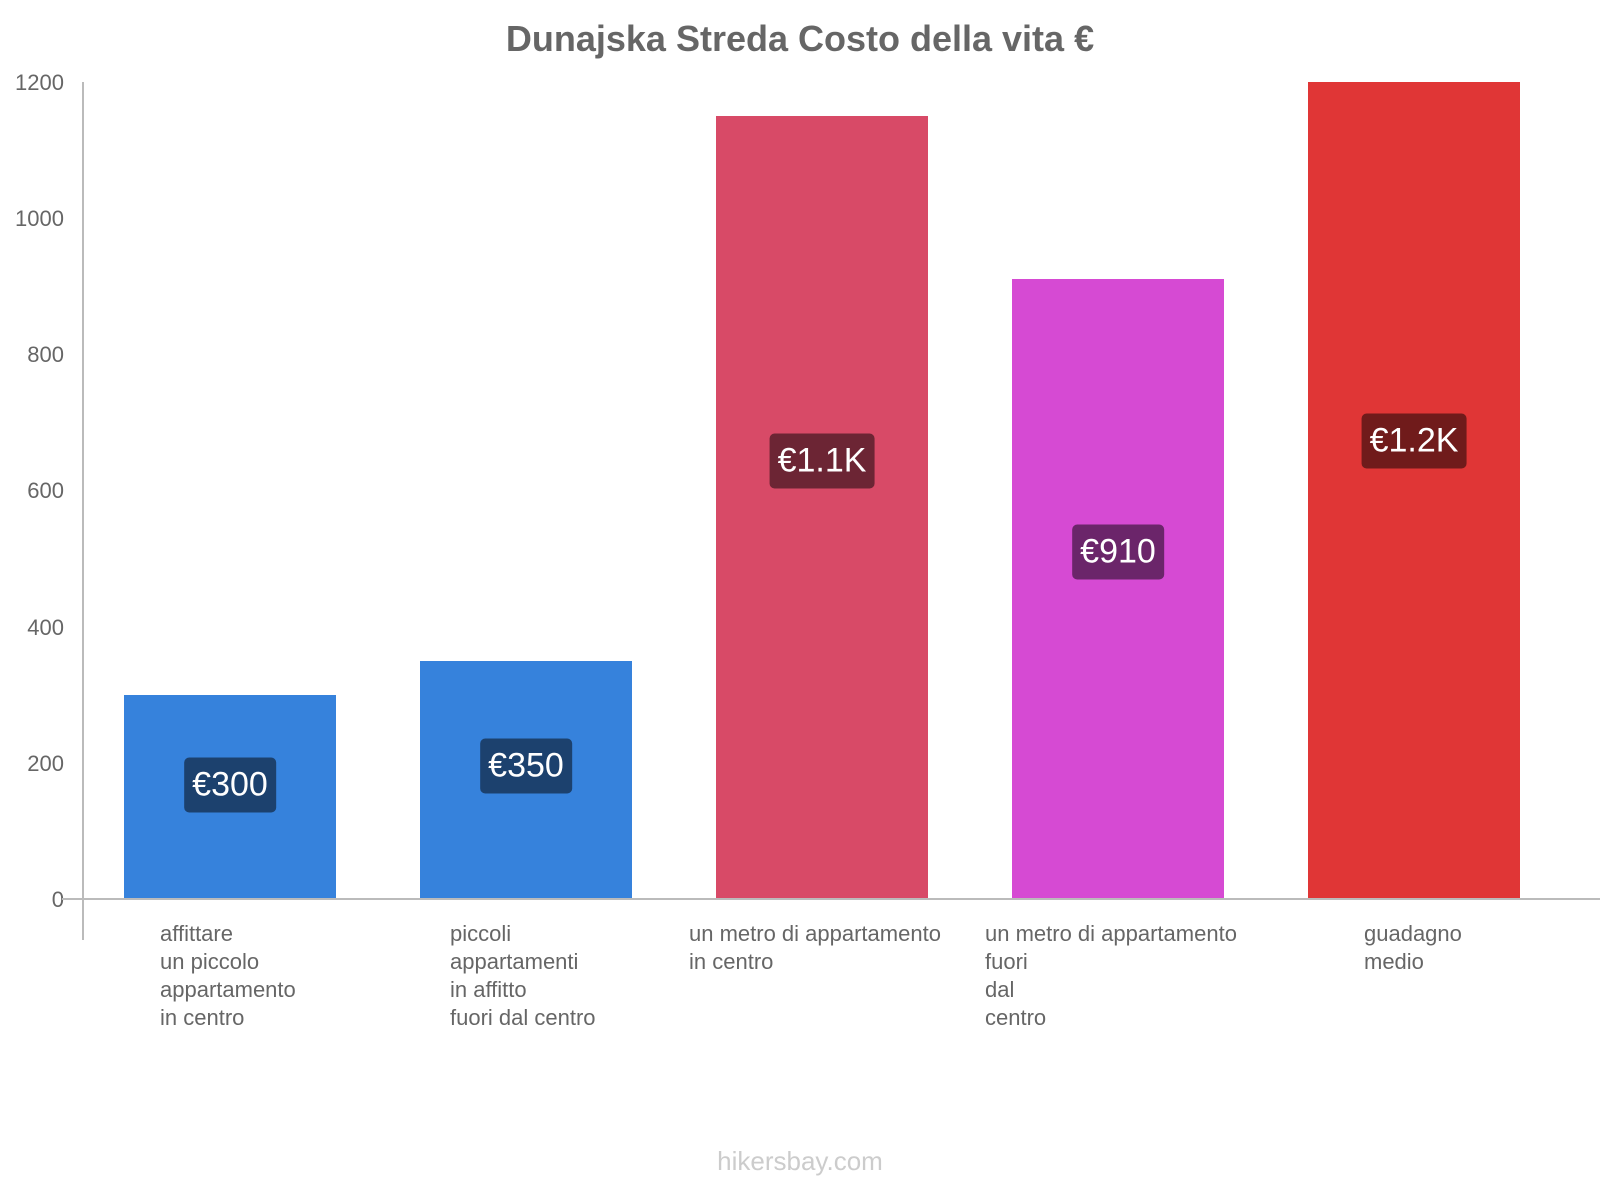 This screenshot has height=1200, width=1600. Describe the element at coordinates (526, 766) in the screenshot. I see `value-label-1: €350` at that location.